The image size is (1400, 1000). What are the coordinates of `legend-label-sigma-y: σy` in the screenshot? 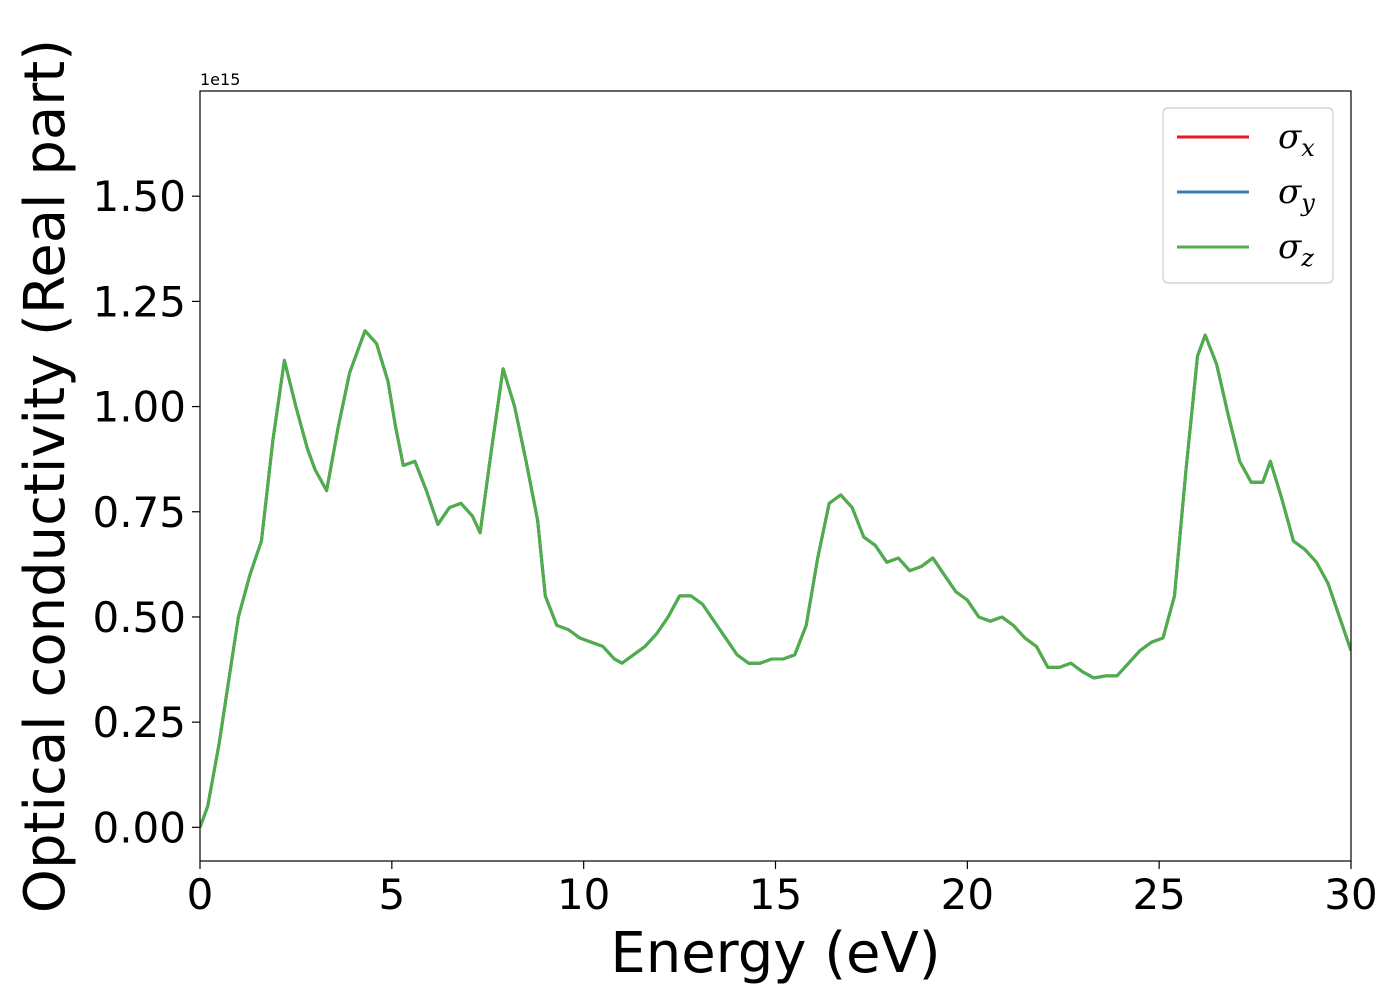 It's located at (1296, 194).